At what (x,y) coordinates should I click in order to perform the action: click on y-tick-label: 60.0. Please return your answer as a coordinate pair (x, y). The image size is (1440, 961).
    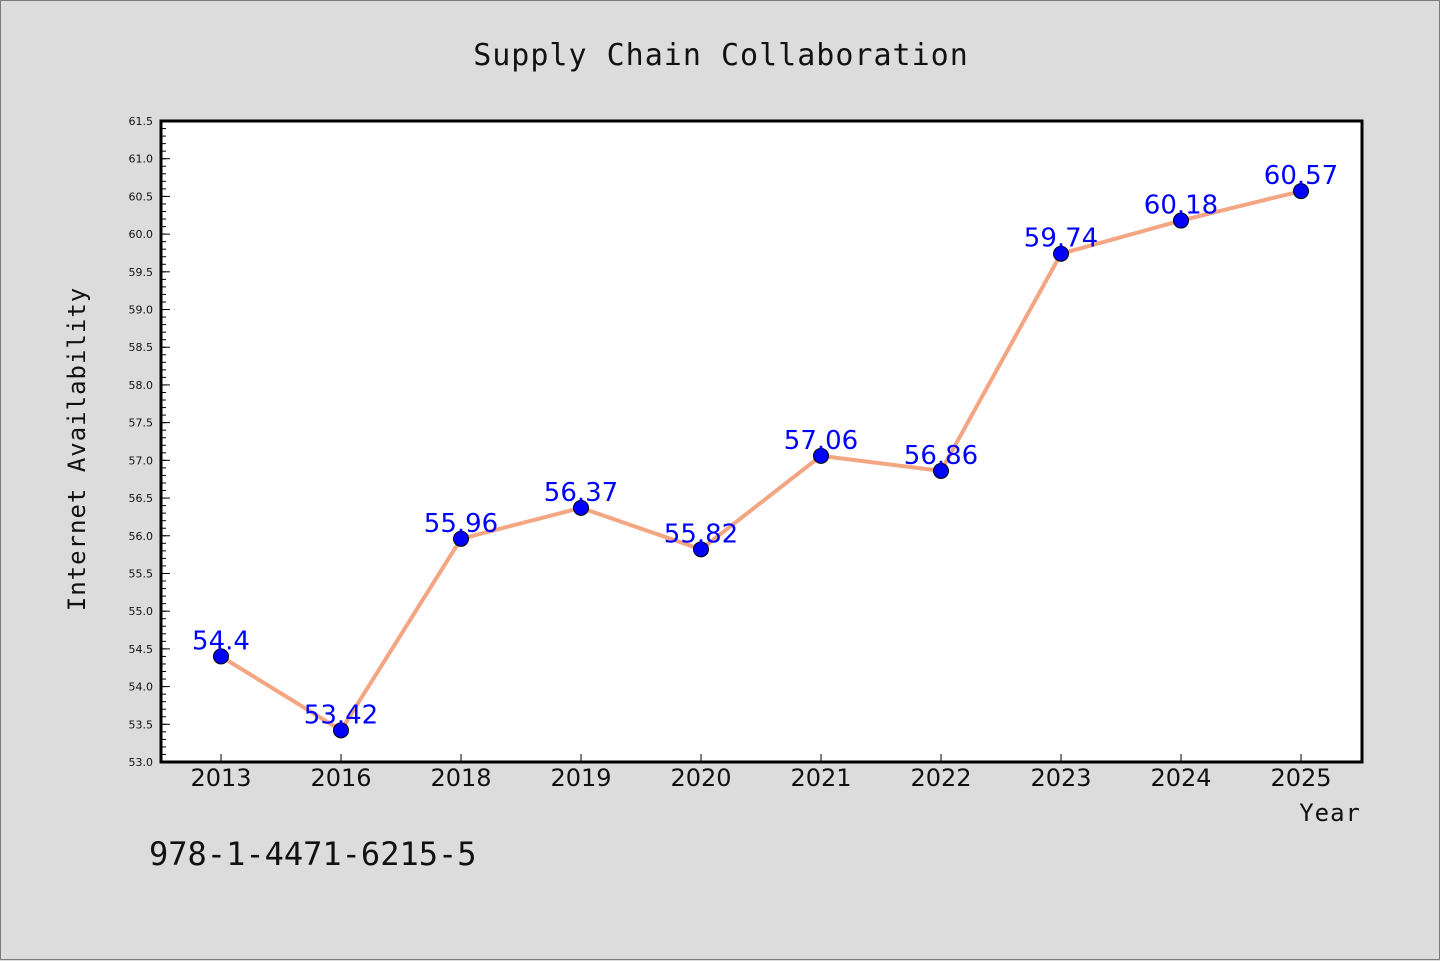
    Looking at the image, I should click on (141, 234).